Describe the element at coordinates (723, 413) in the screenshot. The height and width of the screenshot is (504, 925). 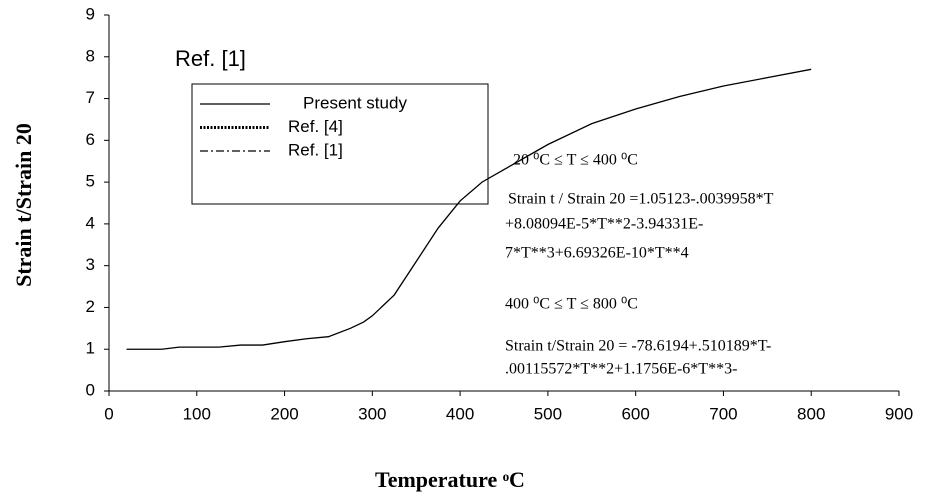
I see `x-tick-label: 700` at that location.